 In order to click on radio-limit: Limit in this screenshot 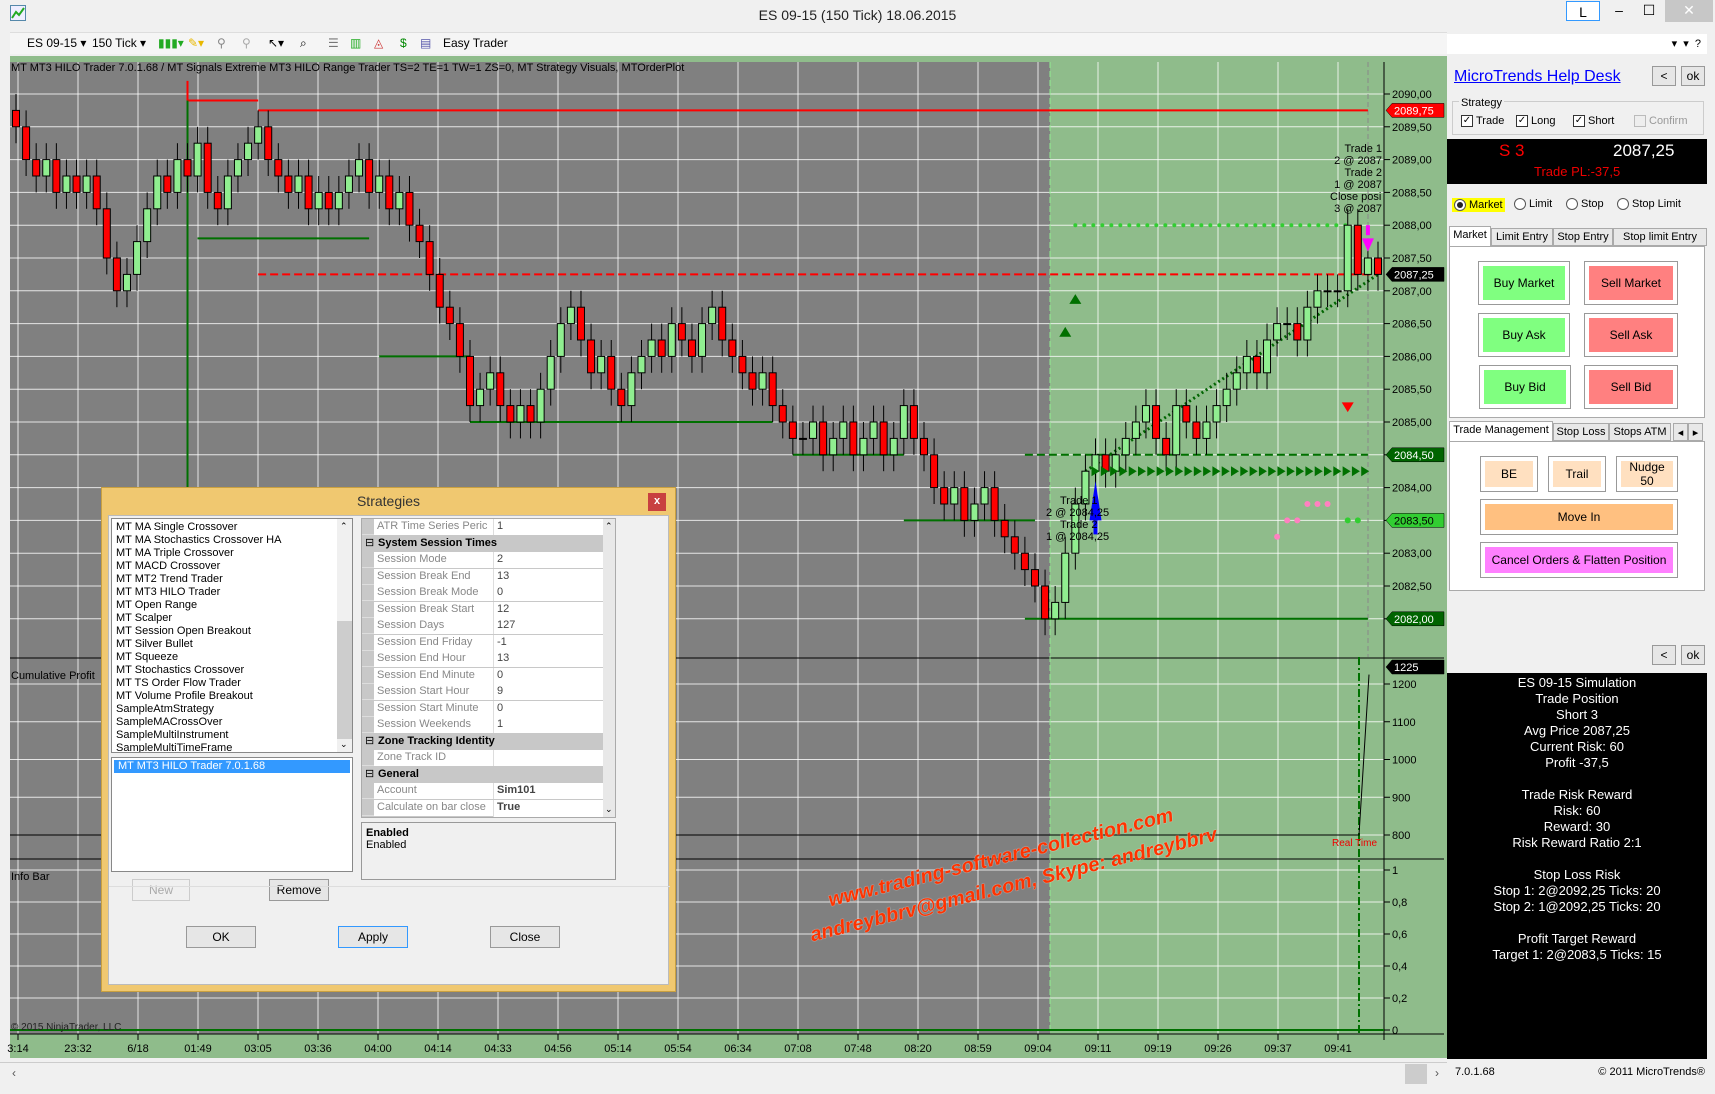, I will do `click(1533, 204)`.